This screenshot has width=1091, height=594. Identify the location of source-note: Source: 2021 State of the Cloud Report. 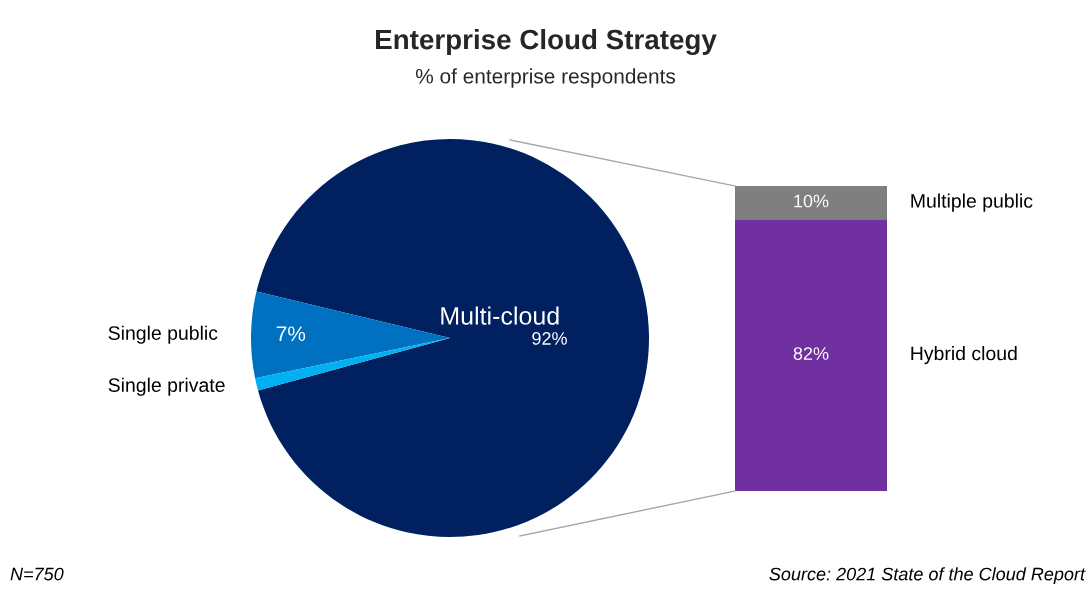
(927, 575).